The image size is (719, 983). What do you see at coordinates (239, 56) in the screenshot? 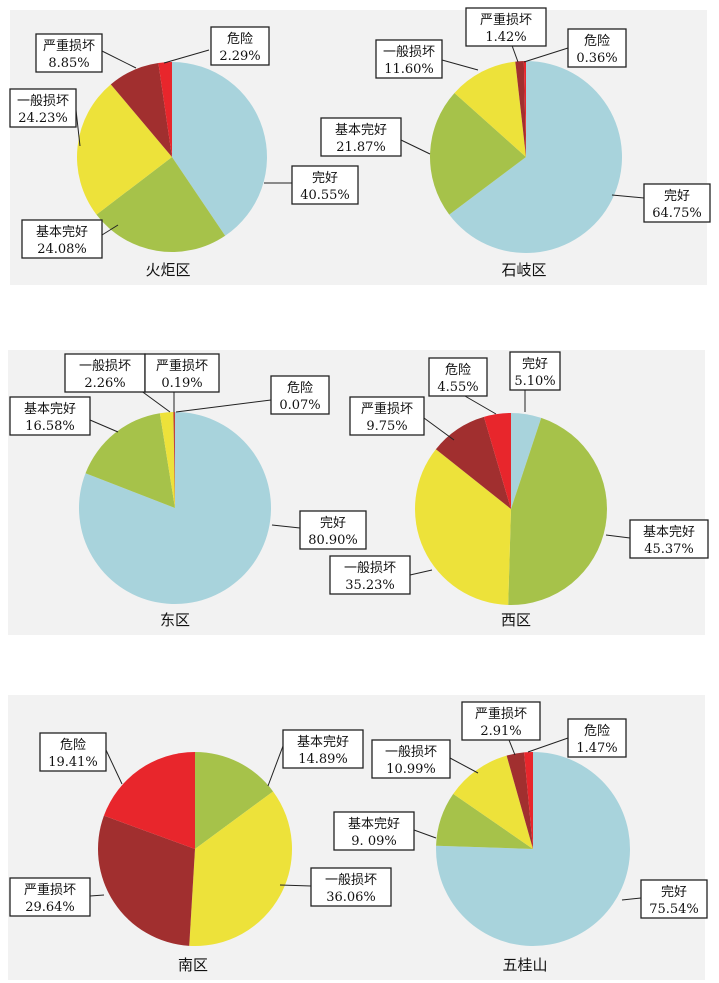
I see `slice-value-dangerous: 2.29%` at bounding box center [239, 56].